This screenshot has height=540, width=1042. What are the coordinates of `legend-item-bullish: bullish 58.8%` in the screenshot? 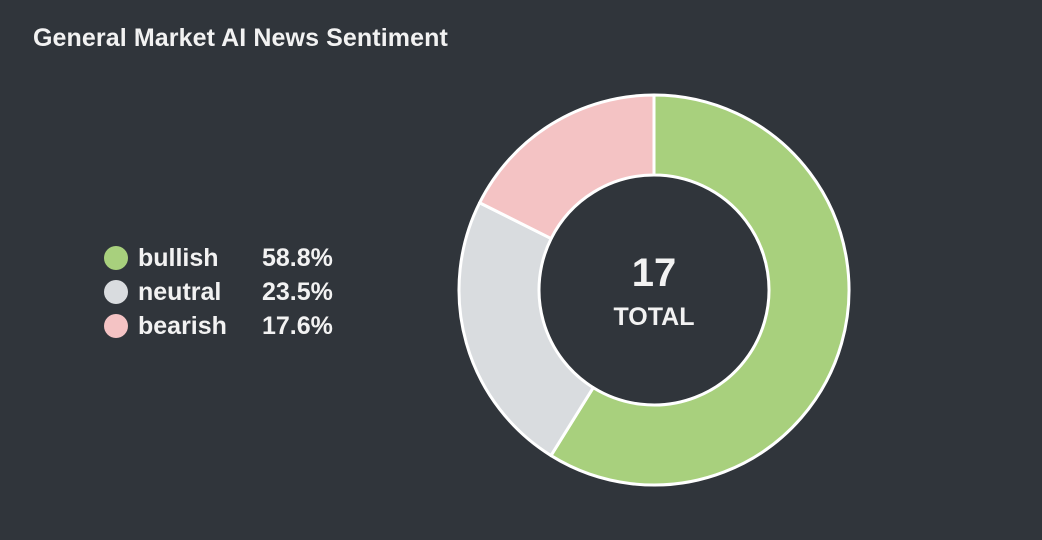 It's located at (218, 258).